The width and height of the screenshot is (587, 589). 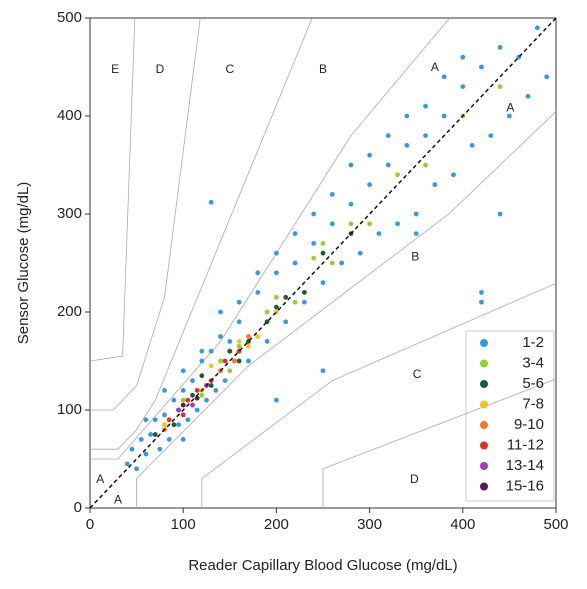 I want to click on x-axis-label: Reader Capillary Blood Glucose (mg/dL), so click(x=322, y=565).